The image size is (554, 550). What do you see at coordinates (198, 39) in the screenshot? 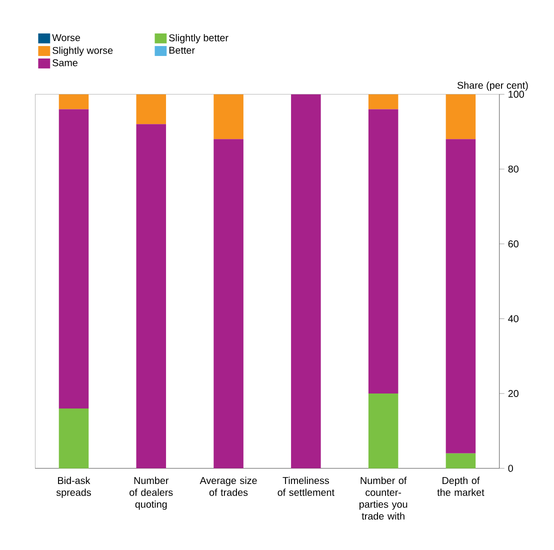
I see `legend-label: Slightly better` at bounding box center [198, 39].